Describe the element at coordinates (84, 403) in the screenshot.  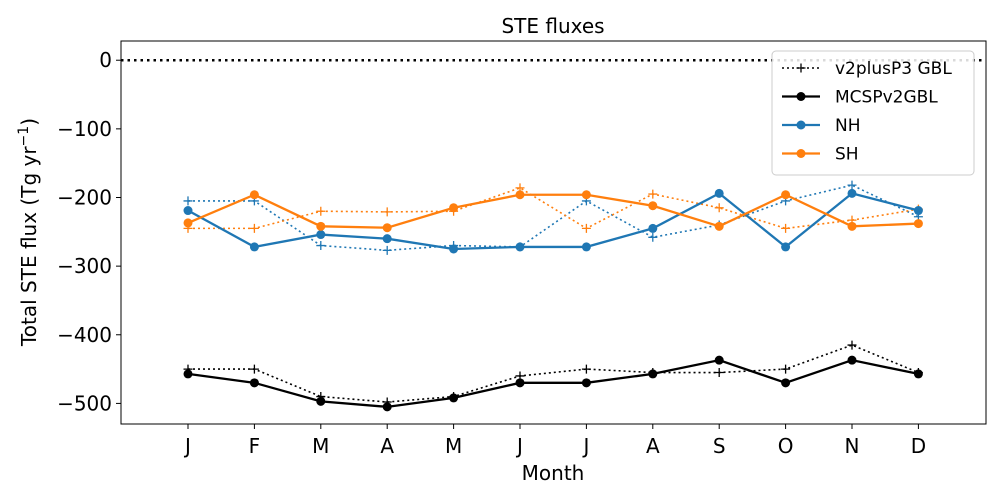
I see `y-tick-label: −500` at that location.